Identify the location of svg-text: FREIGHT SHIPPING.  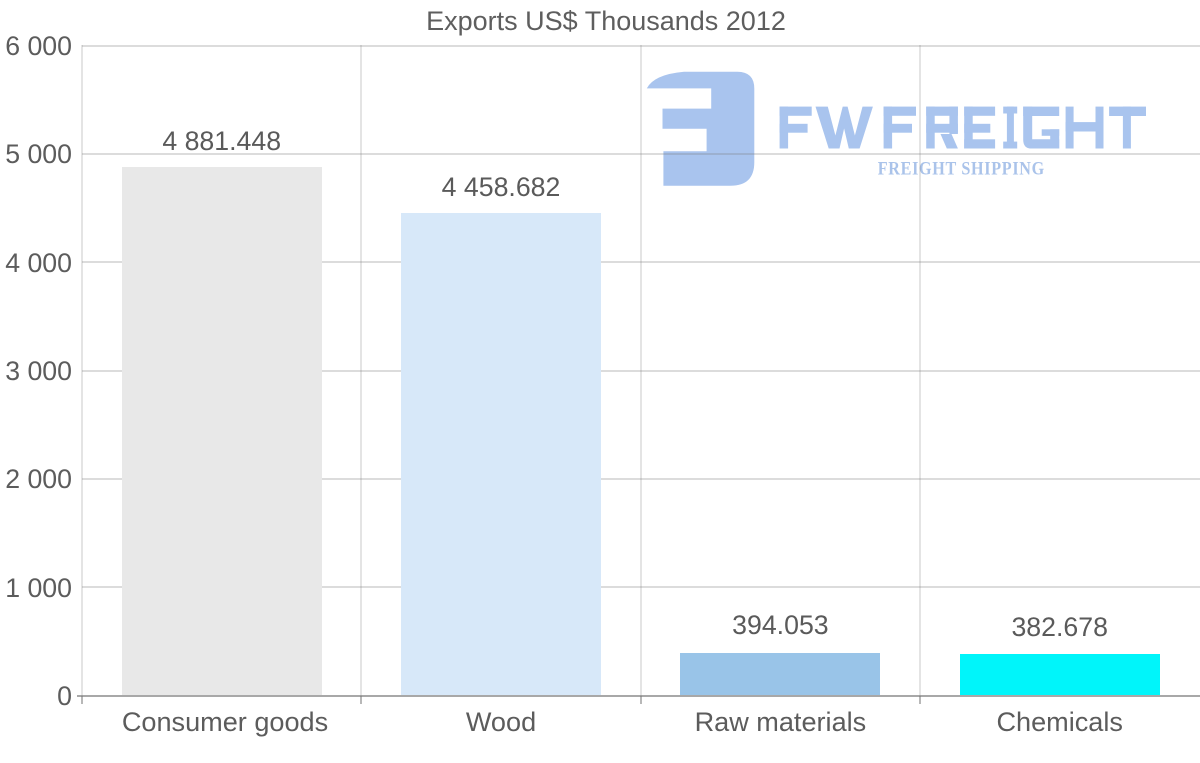
(961, 168).